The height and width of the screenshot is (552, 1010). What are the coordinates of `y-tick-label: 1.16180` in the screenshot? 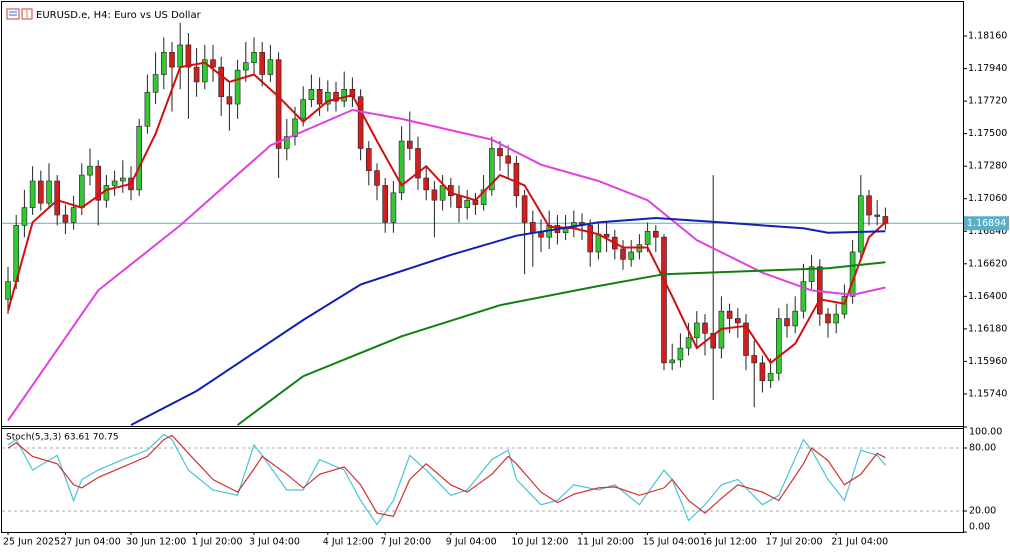 It's located at (987, 328).